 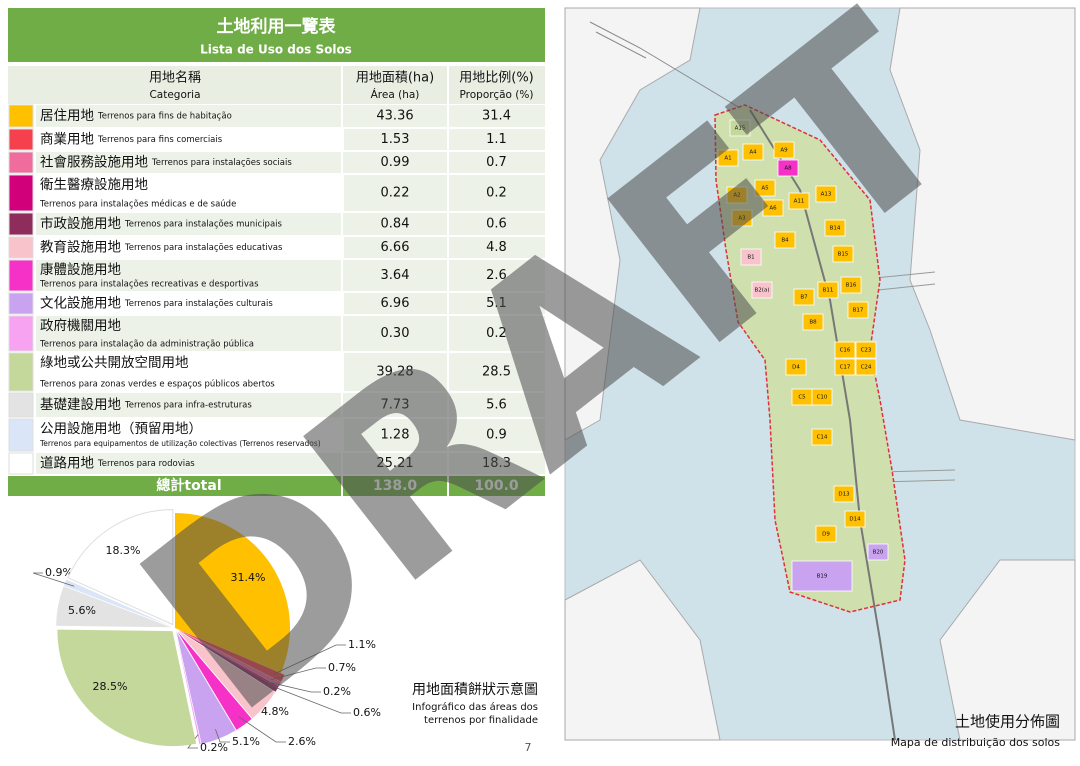 What do you see at coordinates (496, 247) in the screenshot?
I see `pct-cell: 4.8` at bounding box center [496, 247].